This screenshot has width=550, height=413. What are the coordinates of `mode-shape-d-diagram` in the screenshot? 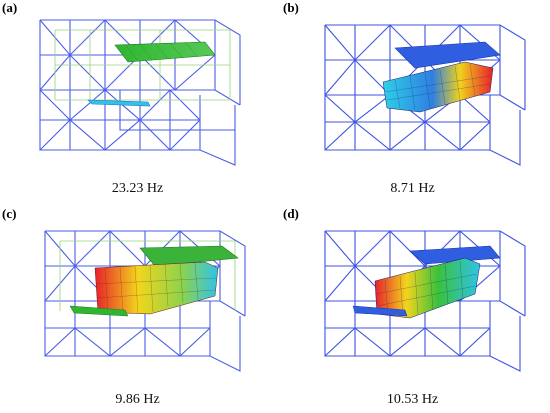 It's located at (425, 301).